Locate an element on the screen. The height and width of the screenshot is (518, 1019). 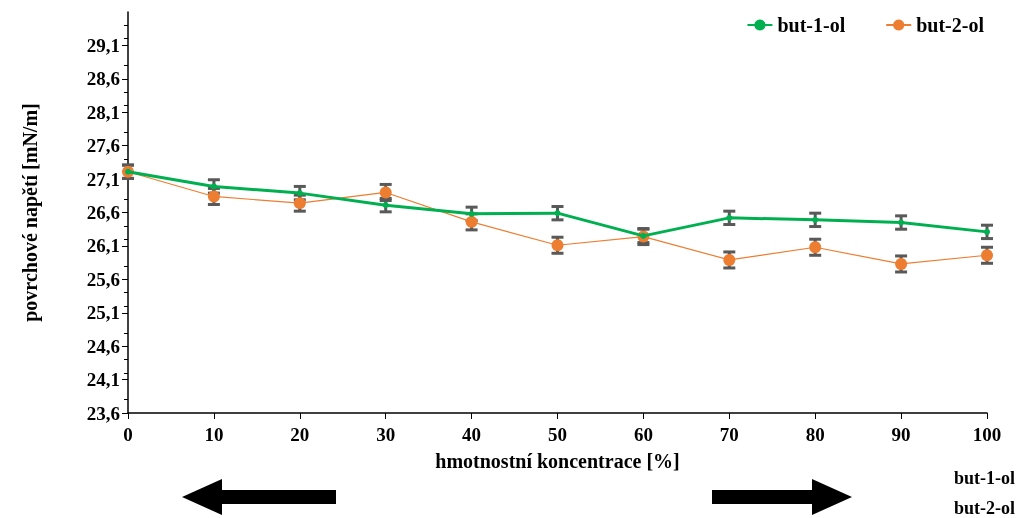
x-tick-label: 80 is located at coordinates (815, 434).